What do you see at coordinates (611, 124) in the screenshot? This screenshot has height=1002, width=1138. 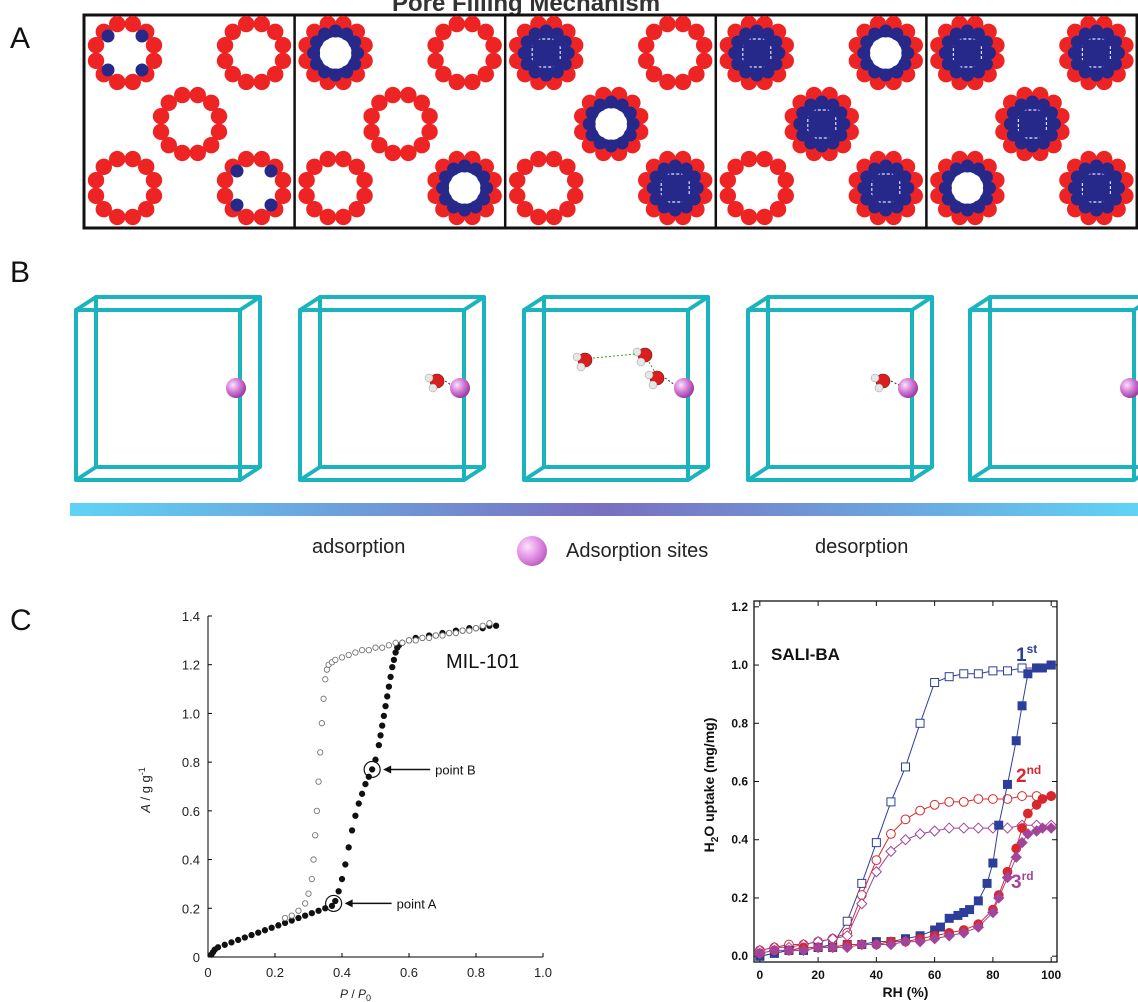 I see `pore-core` at bounding box center [611, 124].